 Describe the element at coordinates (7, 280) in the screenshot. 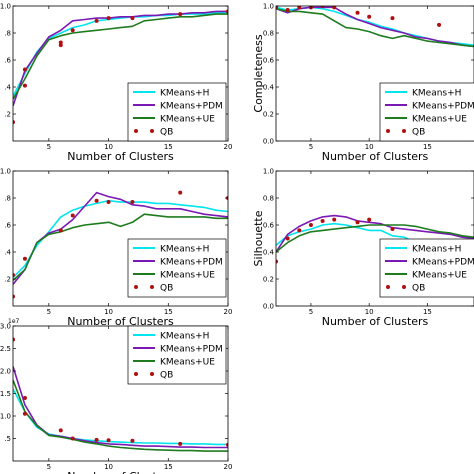

I see `y-tick-label: .2` at that location.